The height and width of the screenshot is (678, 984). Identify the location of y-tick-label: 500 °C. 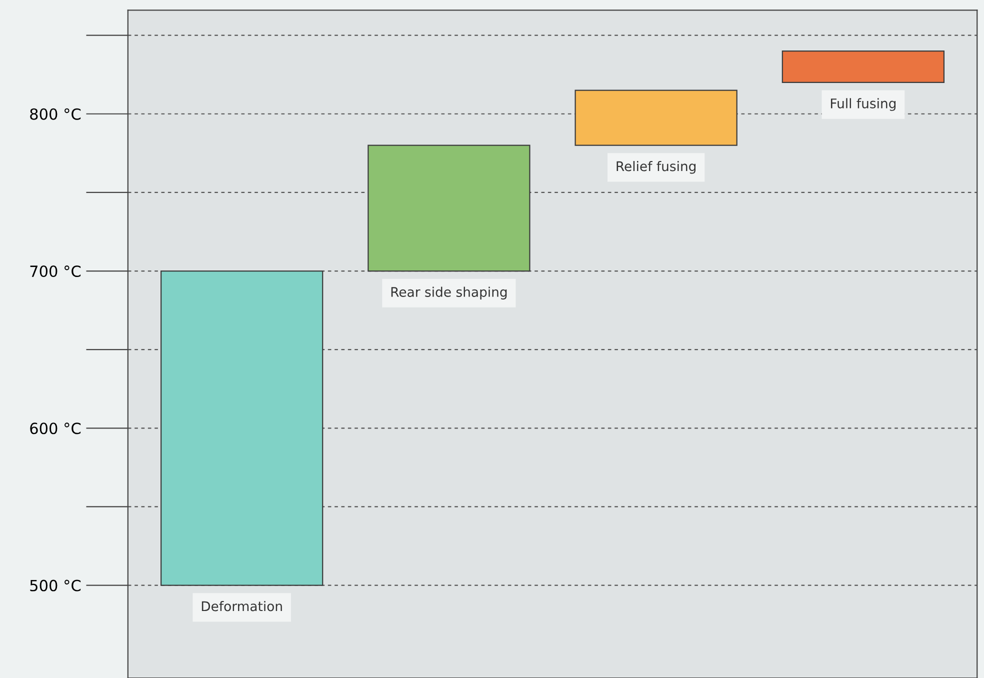
(55, 586).